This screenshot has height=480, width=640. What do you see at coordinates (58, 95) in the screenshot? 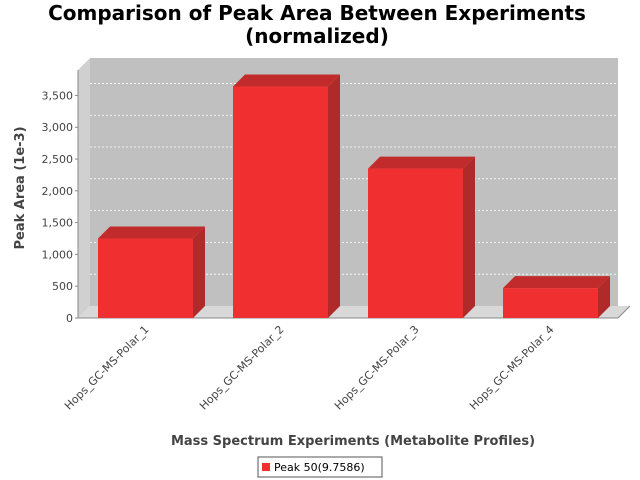
I see `y-tick-label: 3,500` at bounding box center [58, 95].